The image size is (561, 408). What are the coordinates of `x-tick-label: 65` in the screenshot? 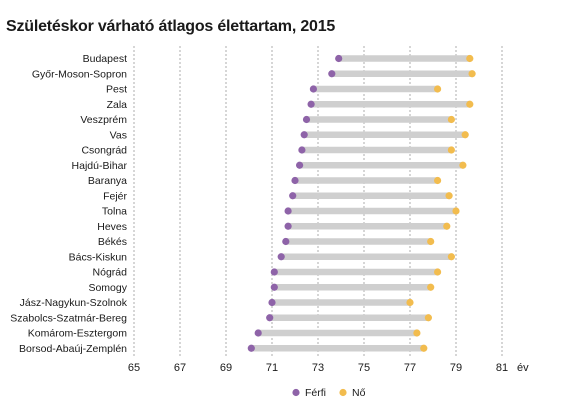 It's located at (134, 368).